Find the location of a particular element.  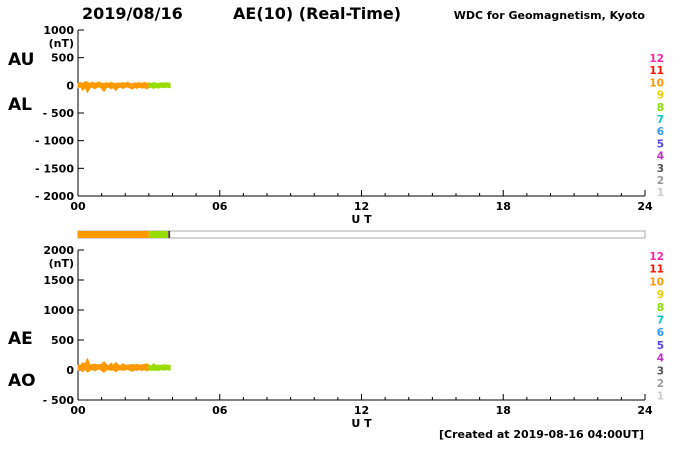

series-label-ae: AE is located at coordinates (20, 339).